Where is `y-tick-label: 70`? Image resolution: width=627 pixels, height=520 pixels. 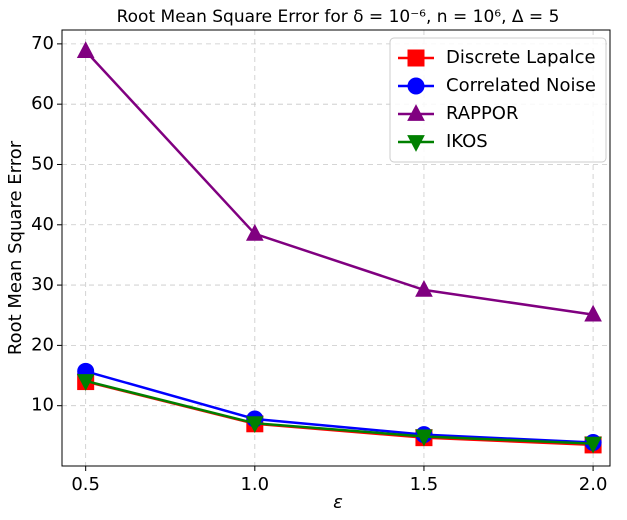
y-tick-label: 70 is located at coordinates (42, 43).